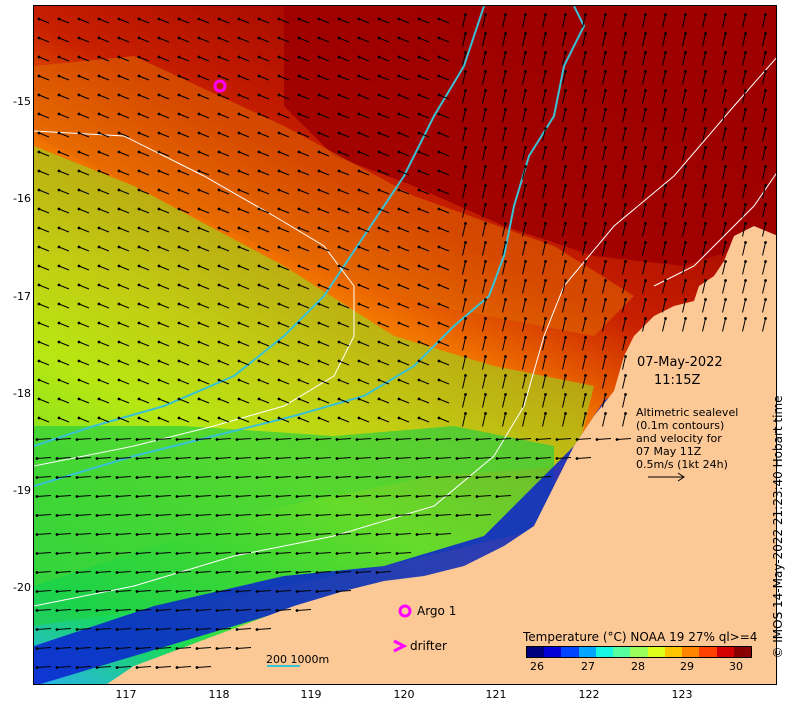 This screenshot has width=800, height=710. I want to click on argo-legend-label: Argo 1, so click(437, 611).